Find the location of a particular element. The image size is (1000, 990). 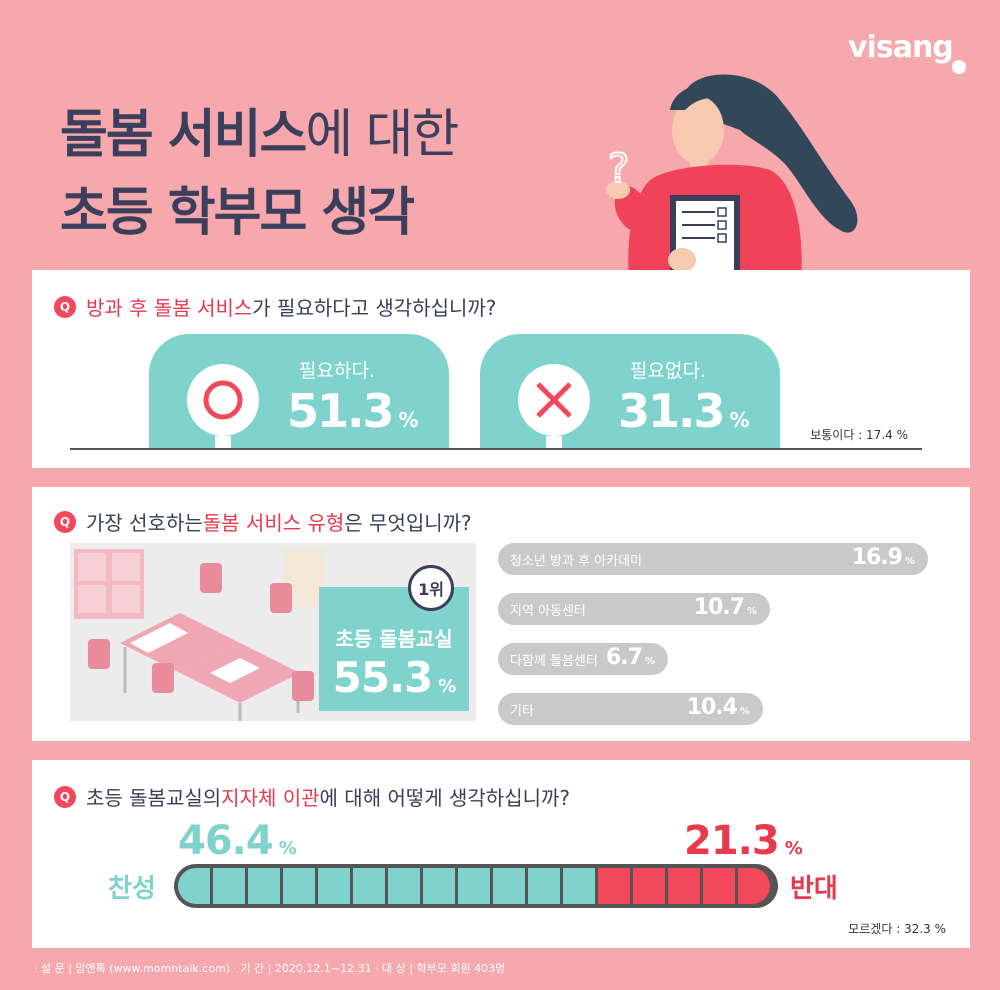

question-1: Q 방과 후 돌봄 서비스 가 필요하다고 생각하십니까? is located at coordinates (275, 306).